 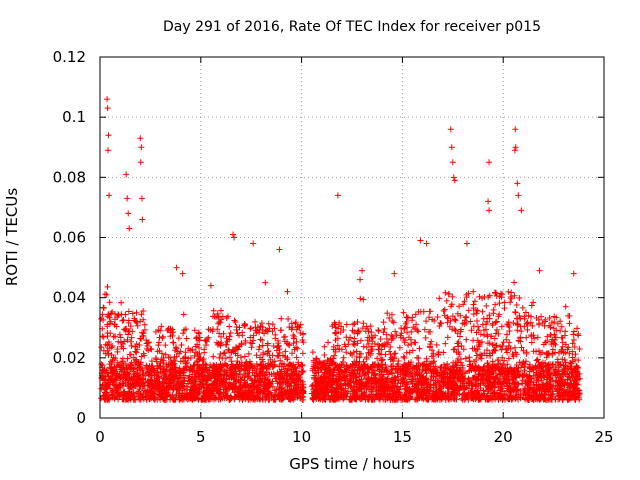 I want to click on y-axis-label: ROTI / TECUs, so click(x=12, y=237).